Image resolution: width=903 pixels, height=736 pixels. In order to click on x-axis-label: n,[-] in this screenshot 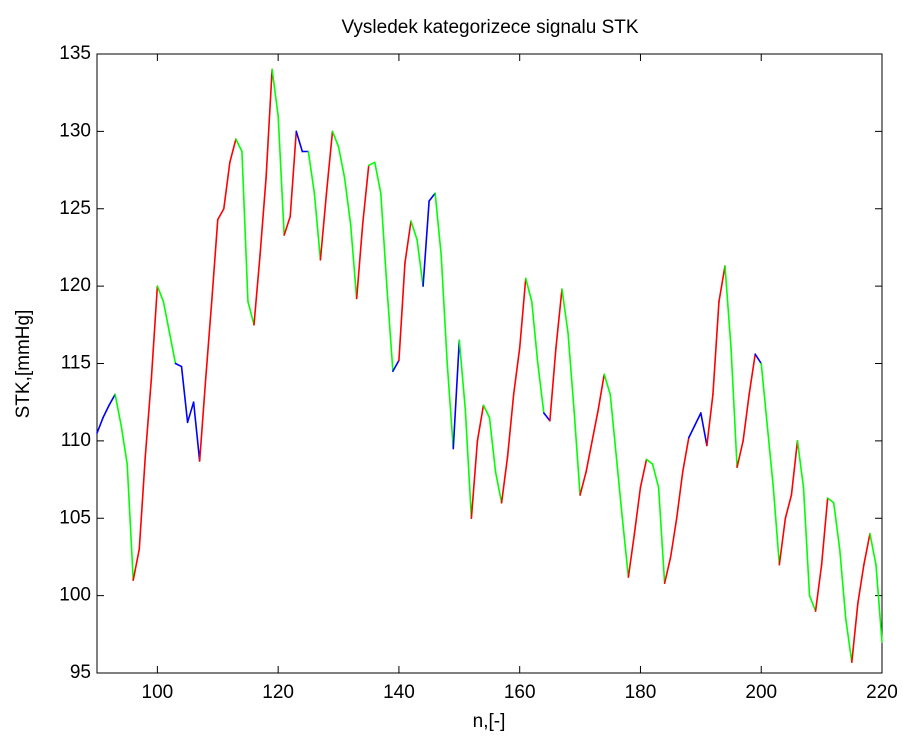, I will do `click(489, 721)`.